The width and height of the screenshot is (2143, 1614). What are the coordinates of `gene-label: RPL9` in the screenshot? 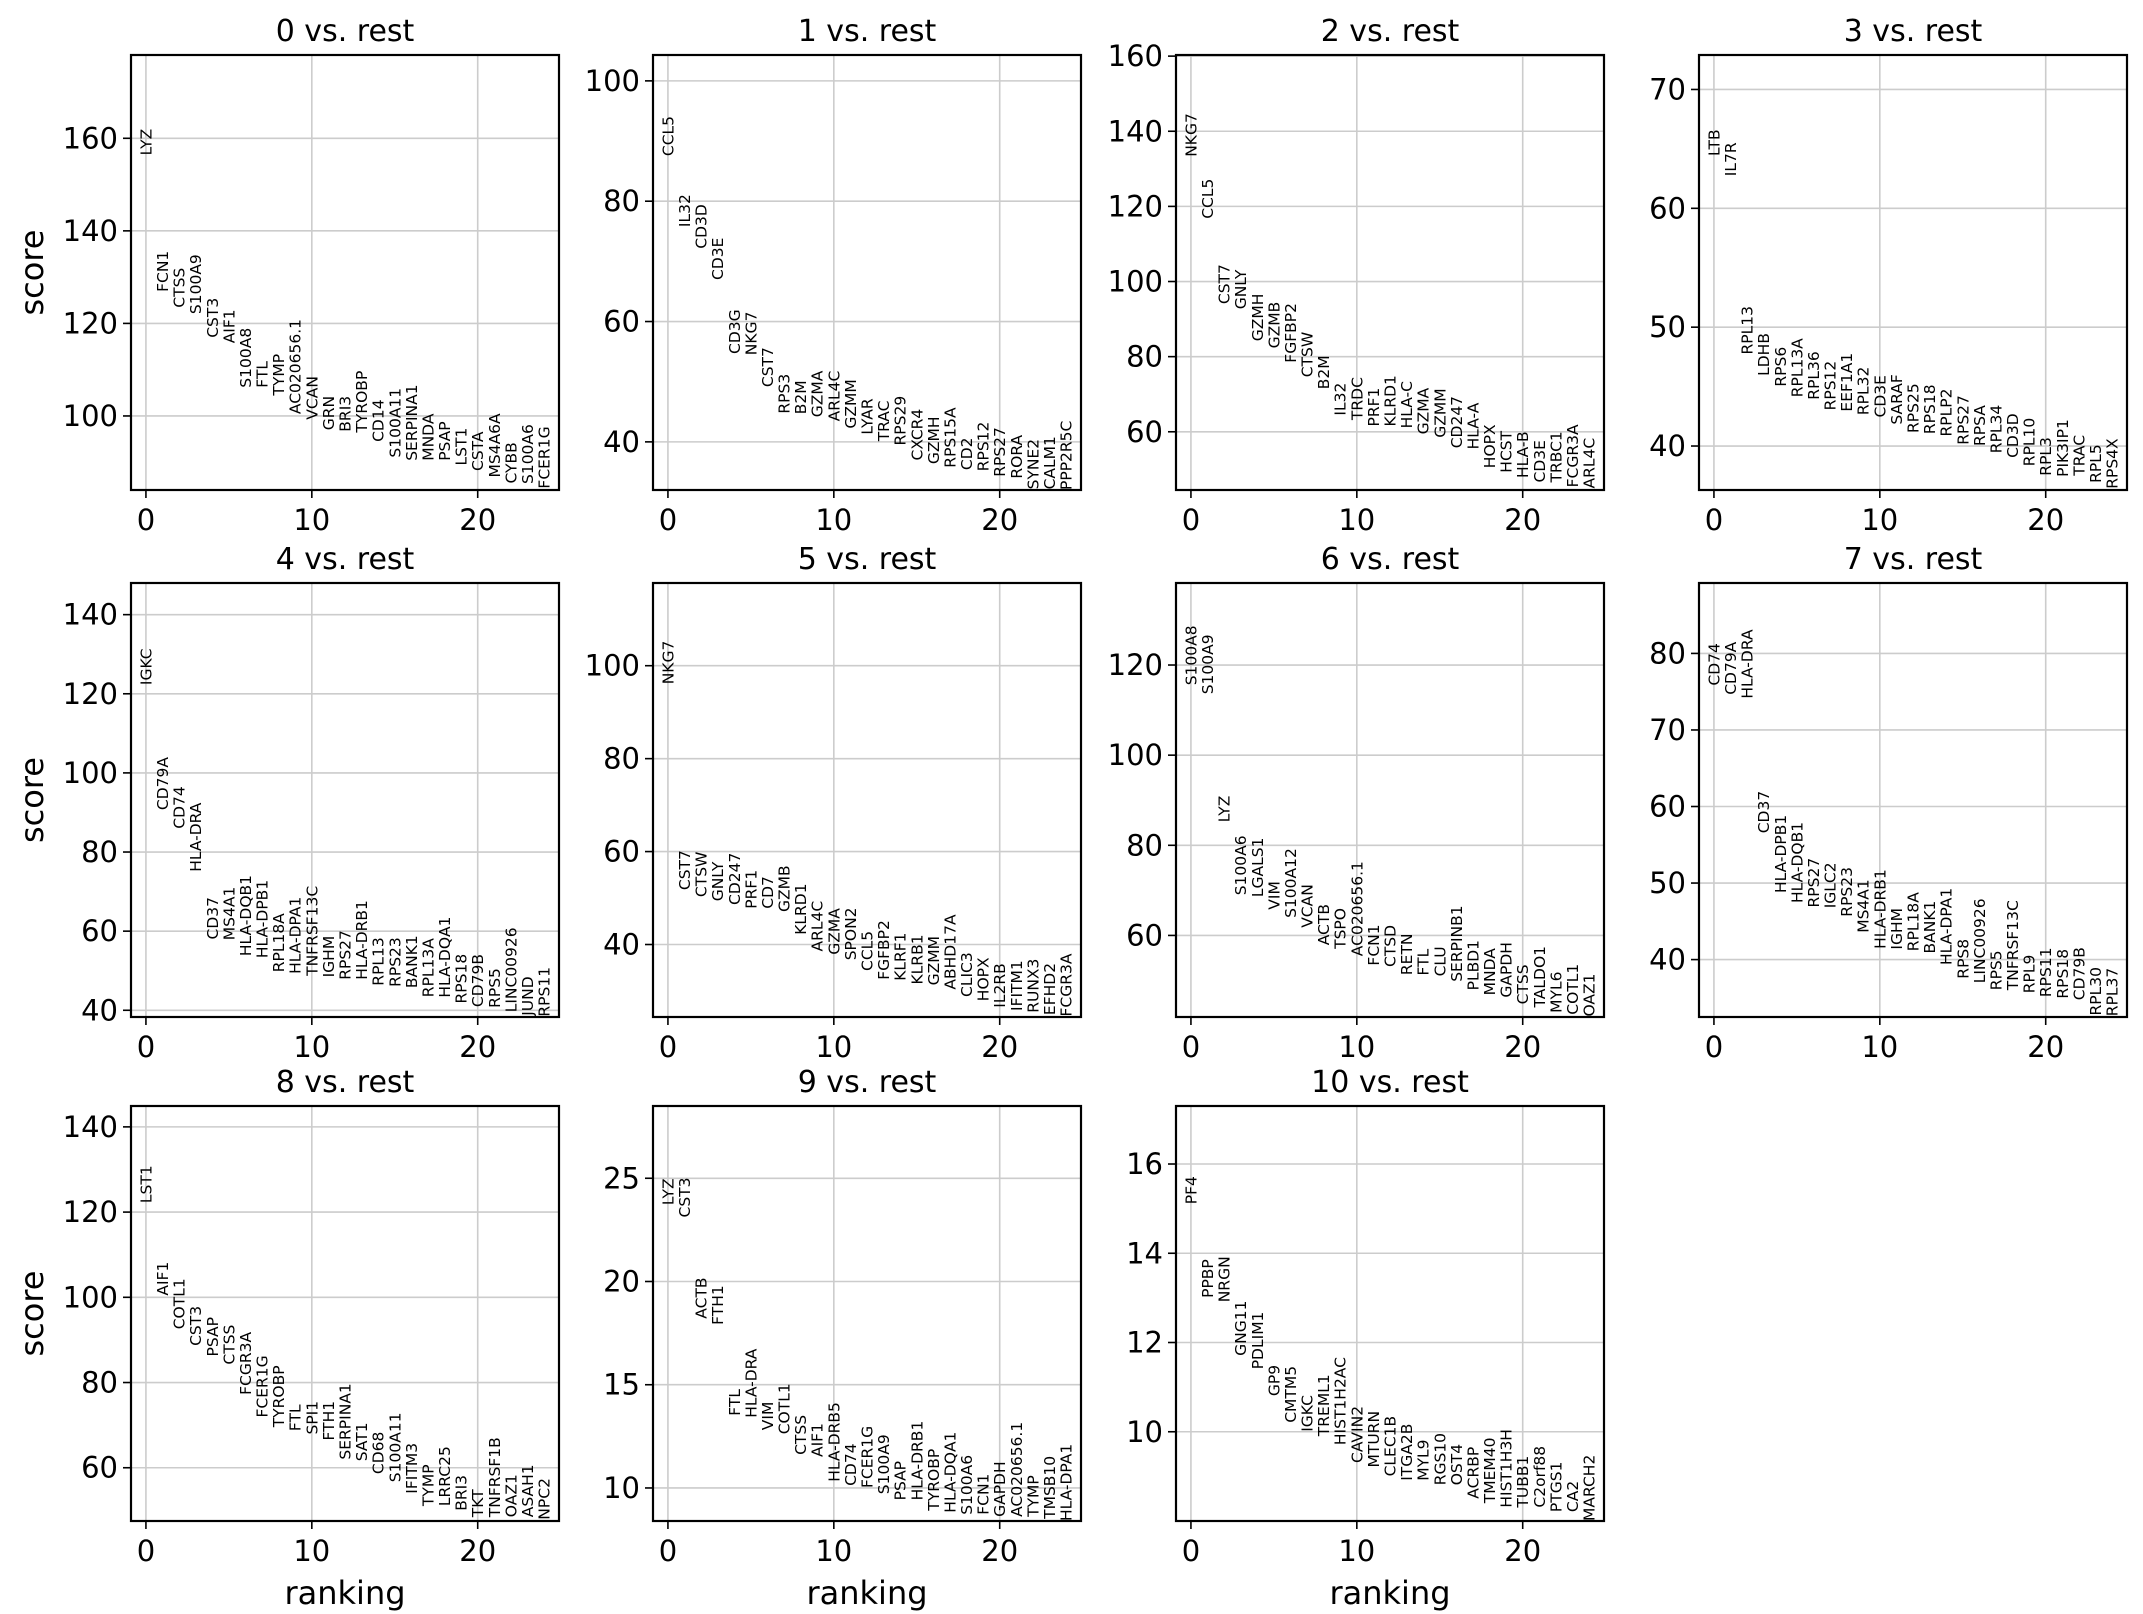 It's located at (2030, 974).